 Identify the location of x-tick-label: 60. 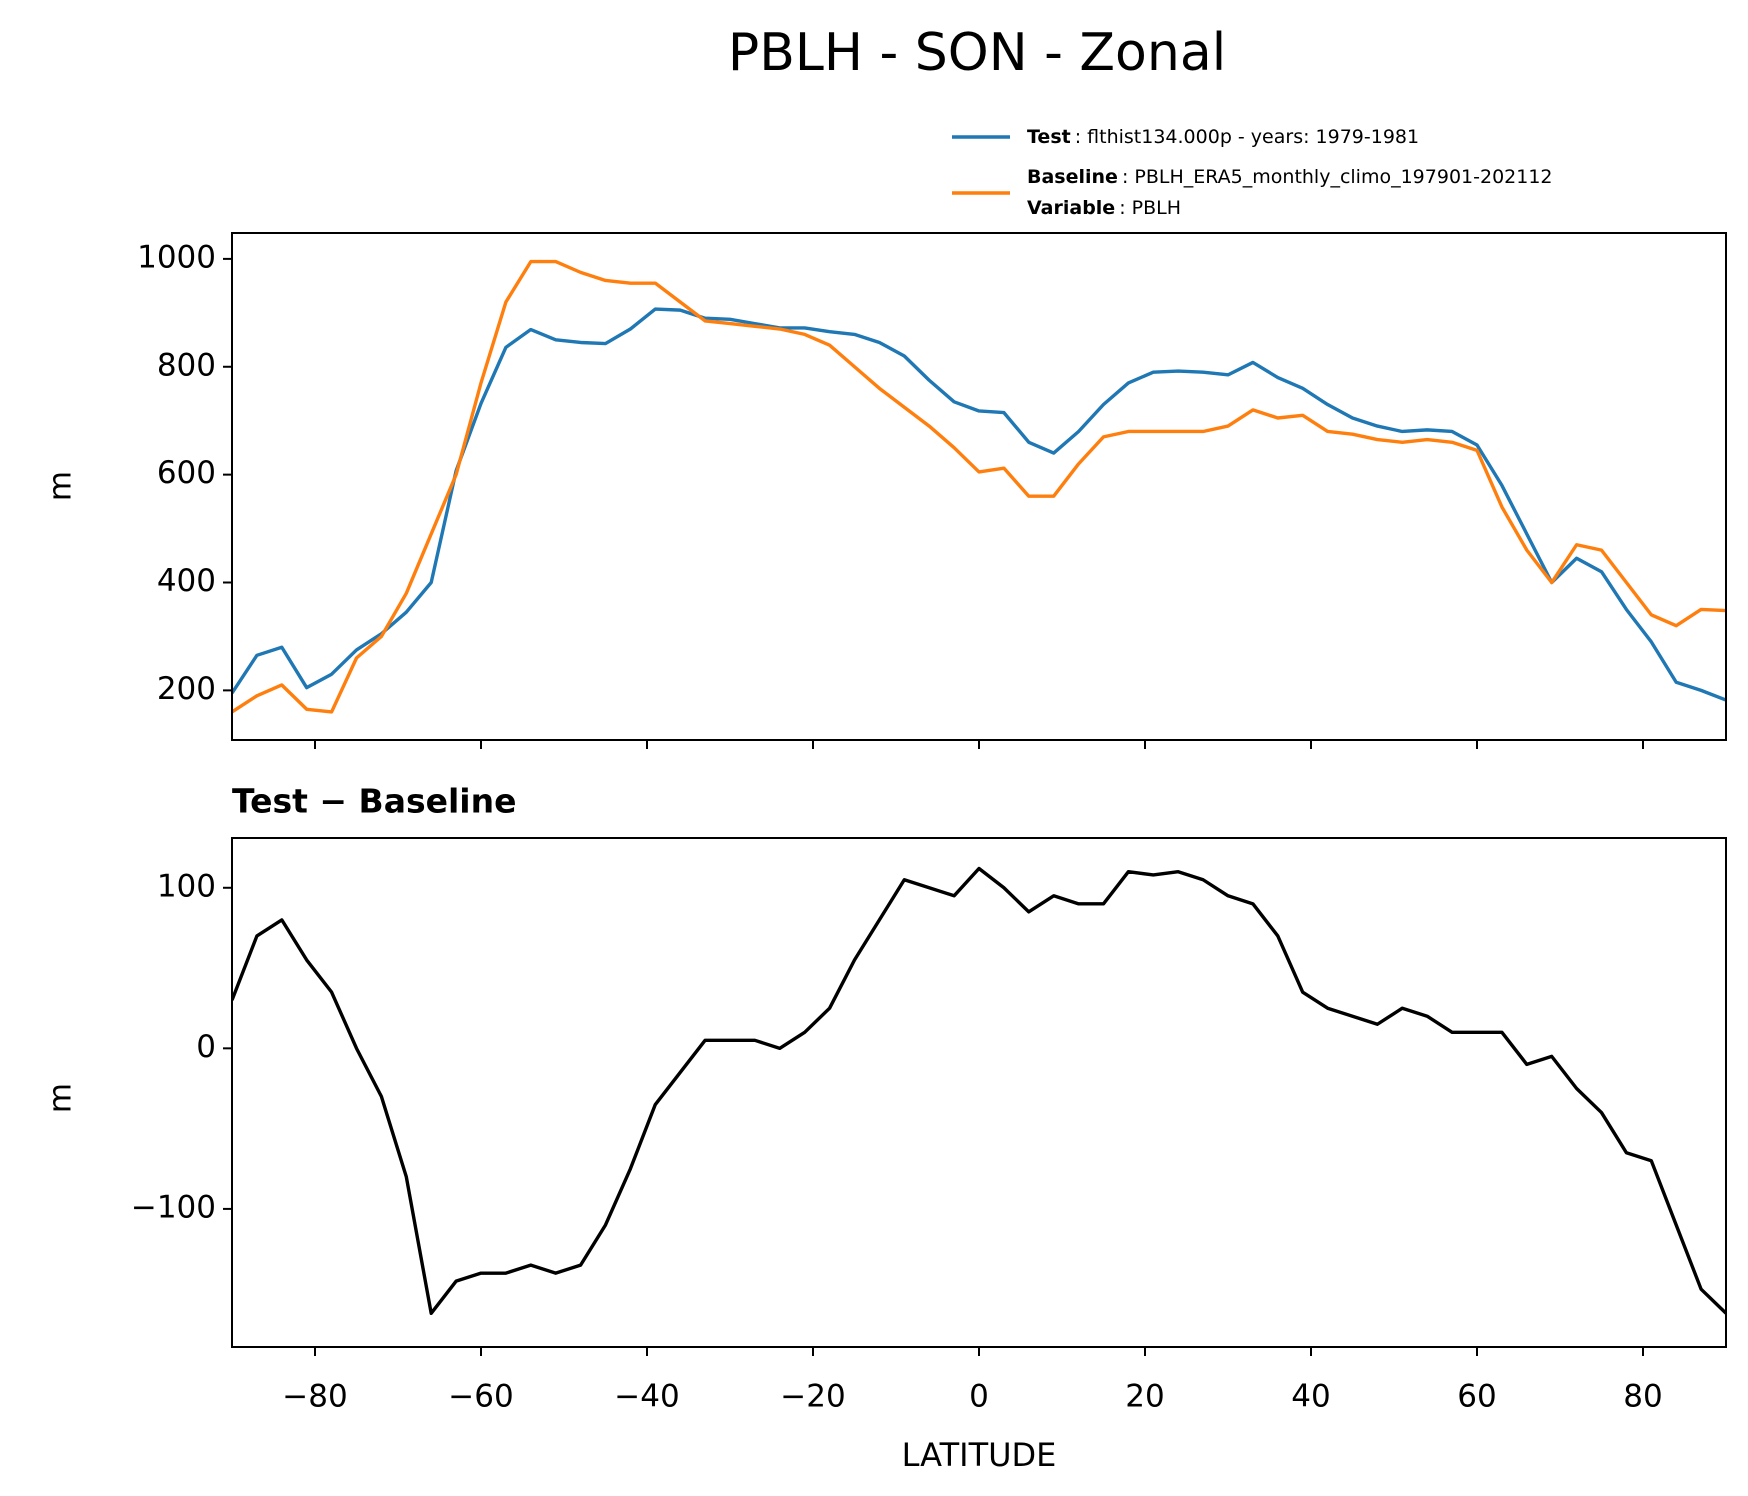
(1476, 1397).